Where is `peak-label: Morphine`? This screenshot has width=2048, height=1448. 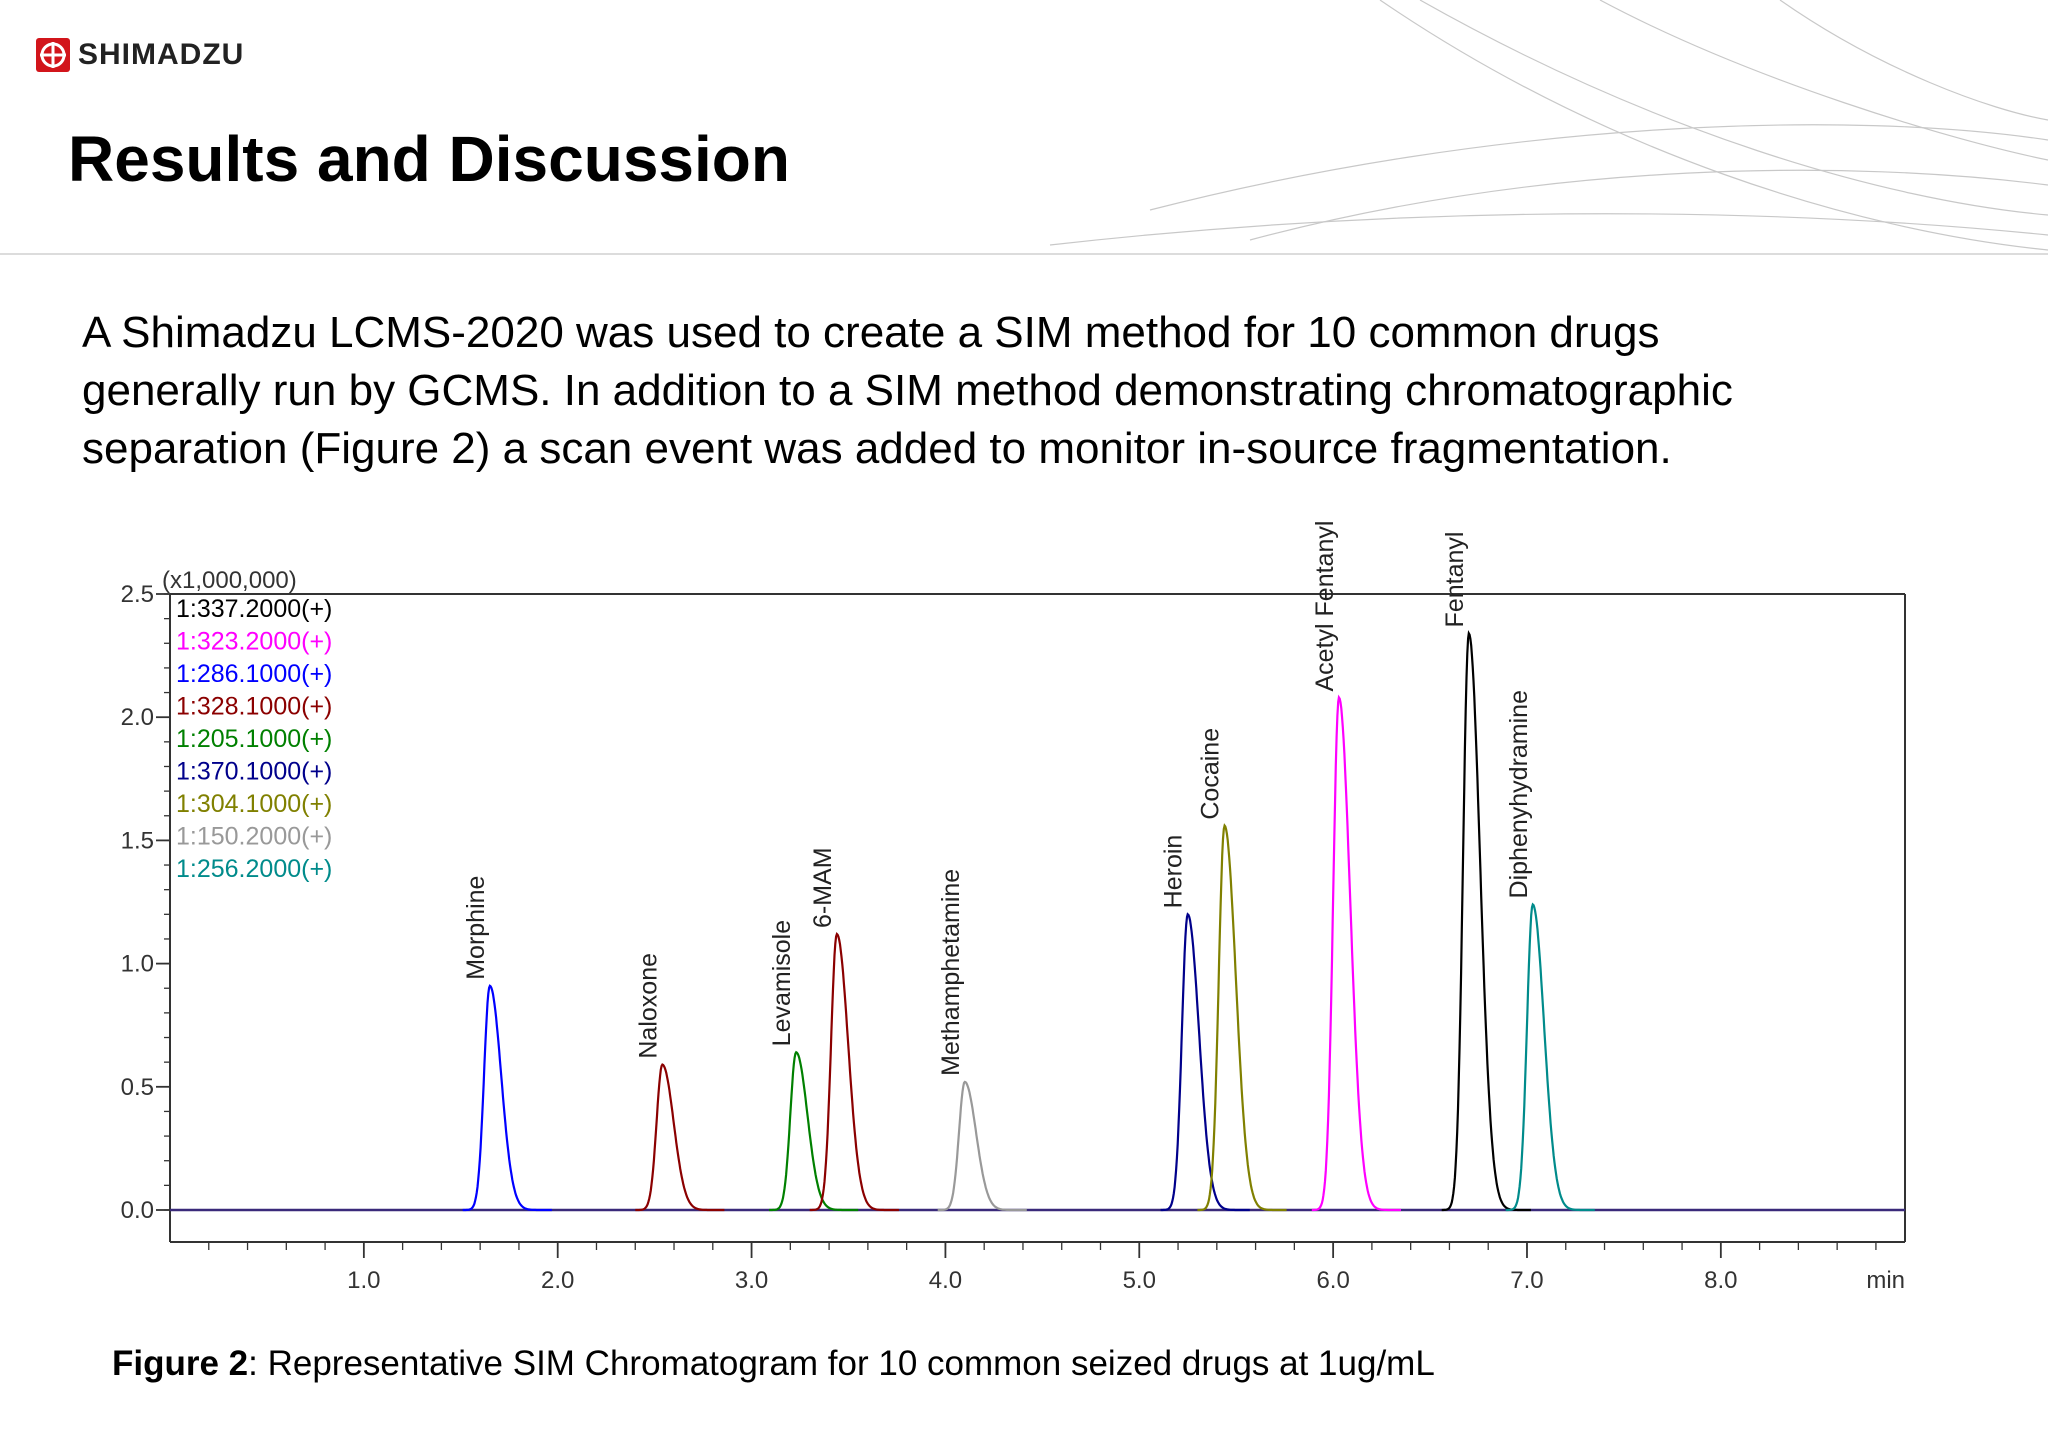
peak-label: Morphine is located at coordinates (476, 928).